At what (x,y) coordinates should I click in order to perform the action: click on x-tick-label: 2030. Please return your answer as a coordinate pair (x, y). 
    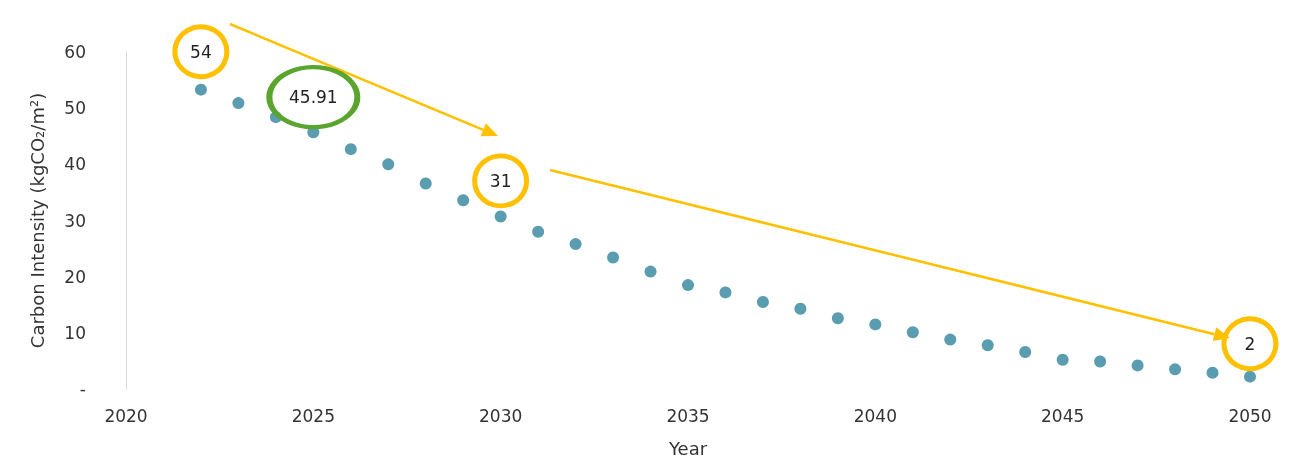
    Looking at the image, I should click on (501, 415).